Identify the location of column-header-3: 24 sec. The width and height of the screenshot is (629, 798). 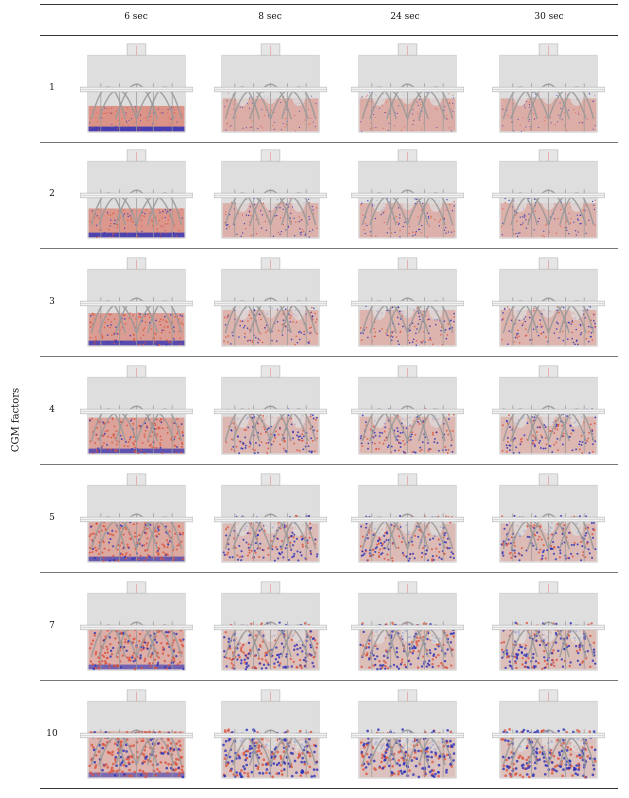
(405, 17).